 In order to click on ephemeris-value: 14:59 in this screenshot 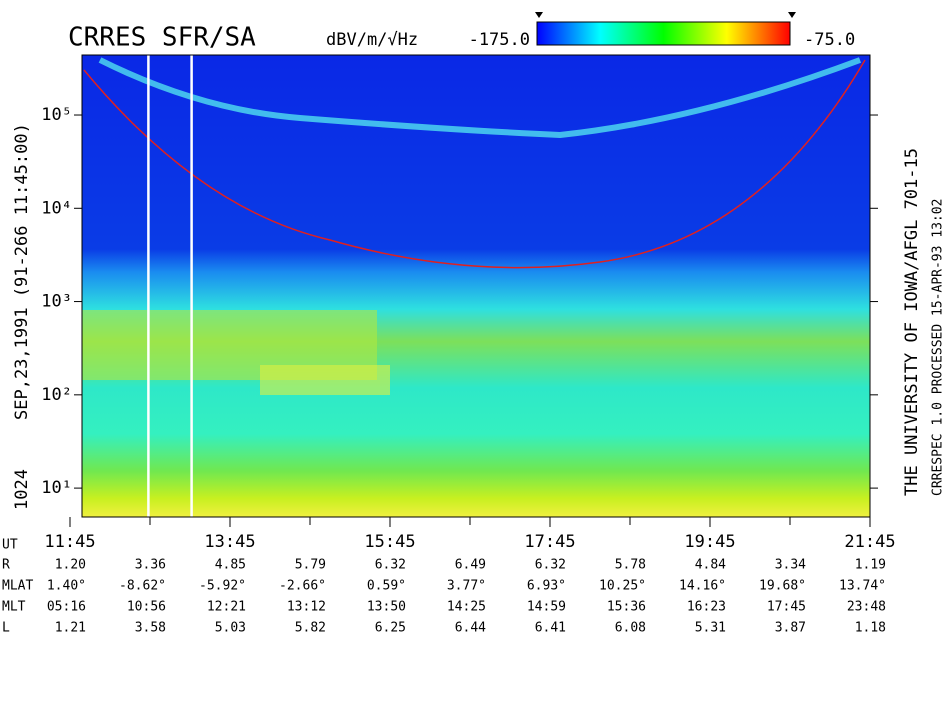, I will do `click(546, 607)`.